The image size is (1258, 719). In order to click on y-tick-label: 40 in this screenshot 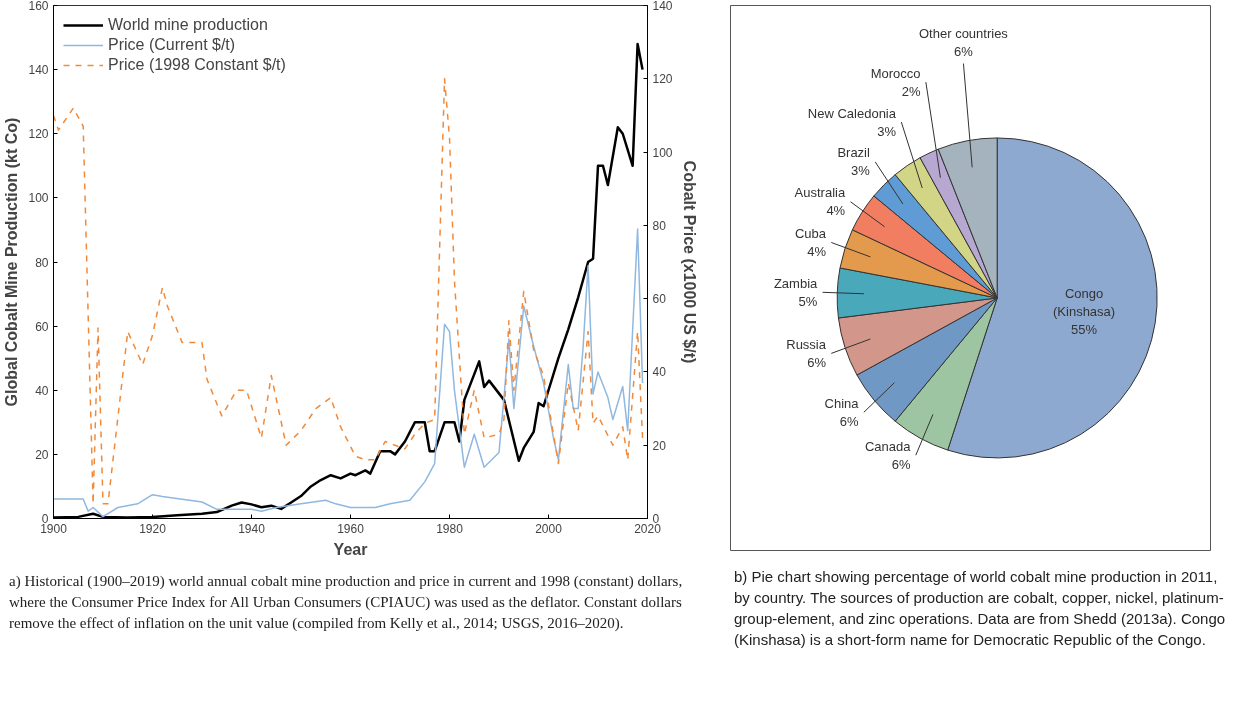, I will do `click(42, 390)`.